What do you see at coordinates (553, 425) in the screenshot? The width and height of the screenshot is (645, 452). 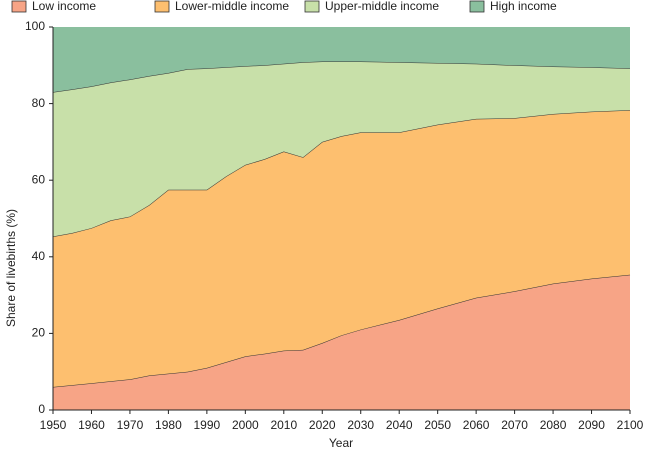 I see `x-tick-label: 2080` at bounding box center [553, 425].